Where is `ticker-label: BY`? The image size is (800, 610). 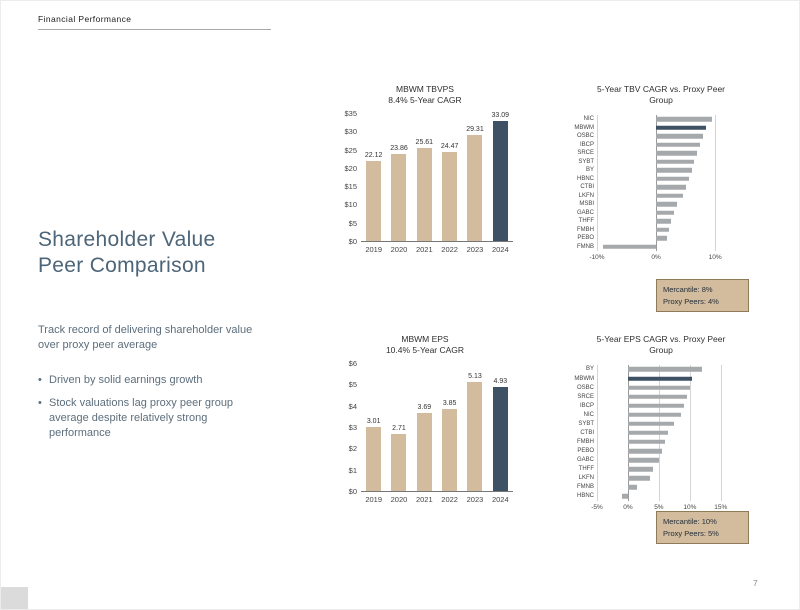 ticker-label: BY is located at coordinates (589, 170).